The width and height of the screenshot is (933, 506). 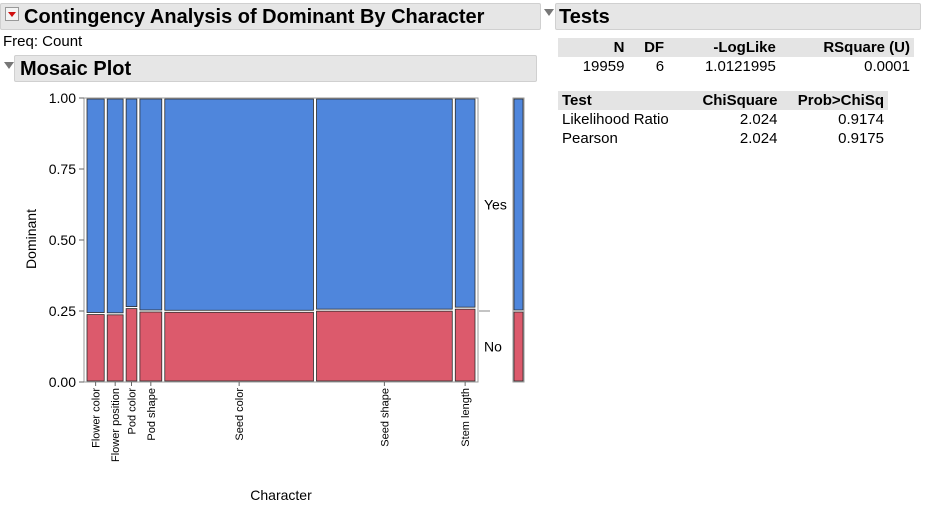 I want to click on y-tick-label: 0.00, so click(x=62, y=382).